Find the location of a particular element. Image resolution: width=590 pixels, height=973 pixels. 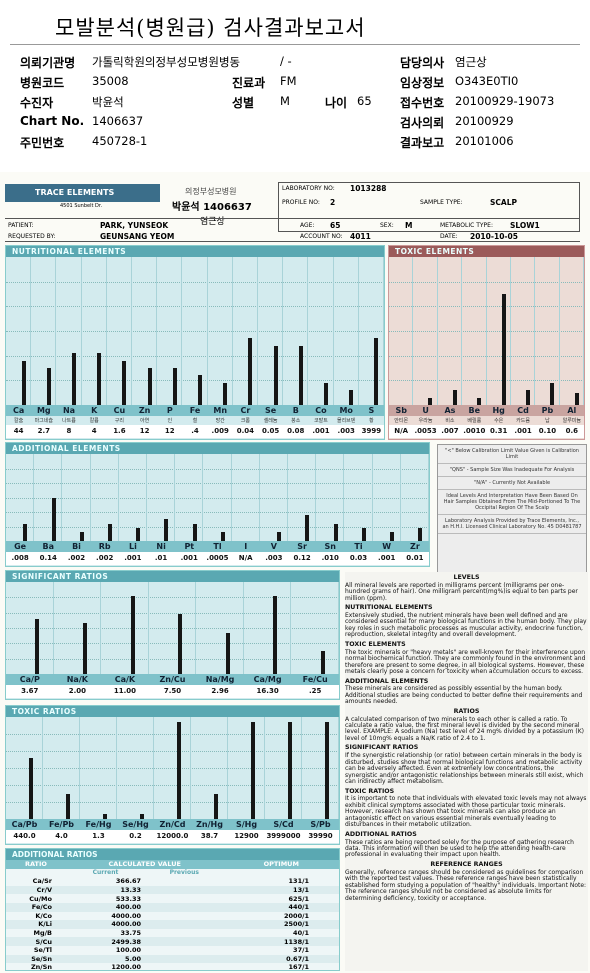

value: 2.00 is located at coordinates (77, 691).